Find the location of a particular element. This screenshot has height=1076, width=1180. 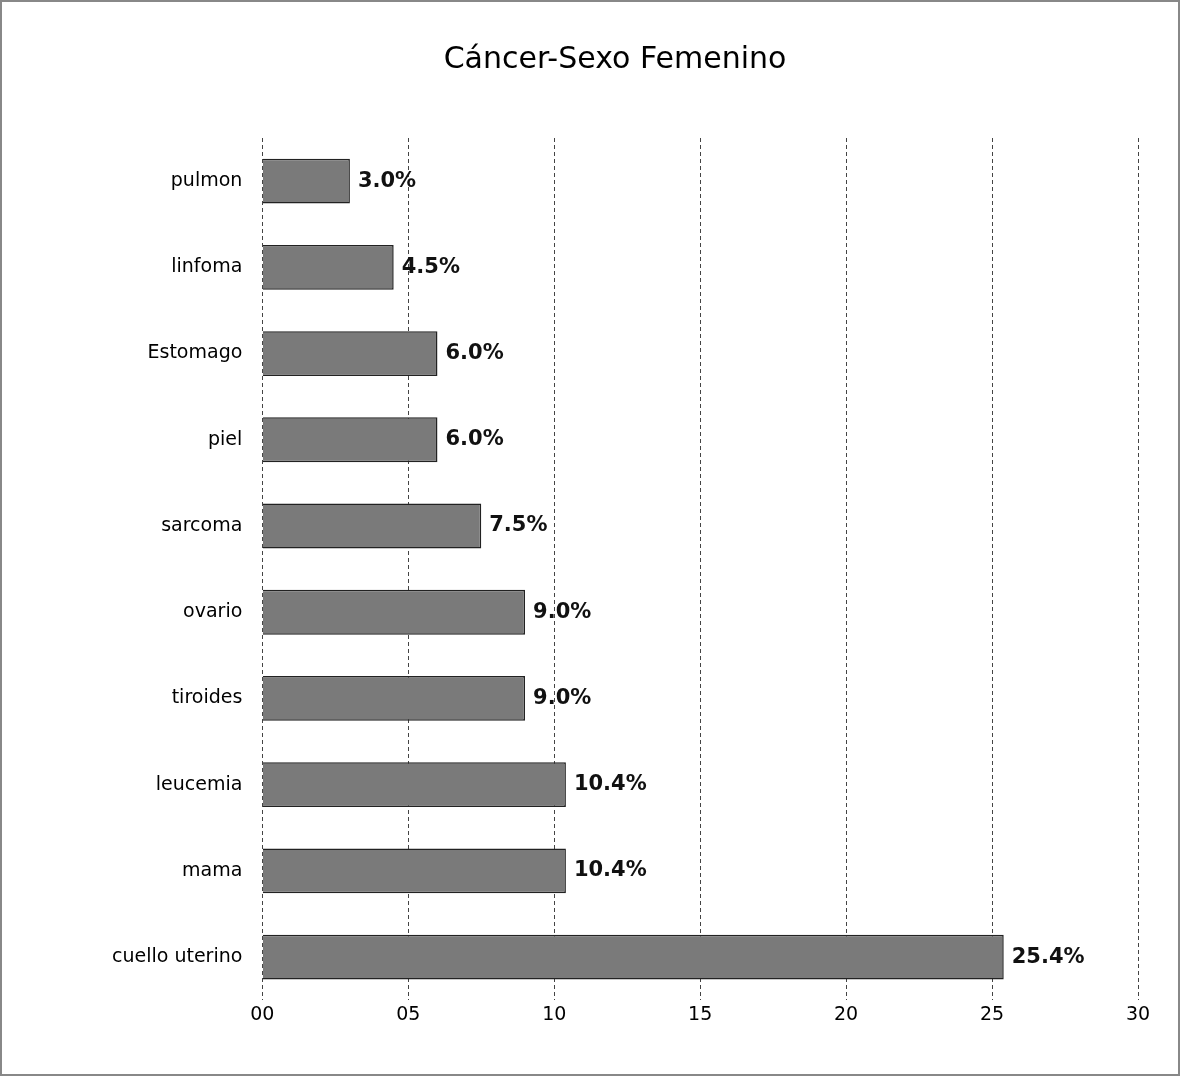

y-tick-label: pulmon is located at coordinates (206, 179).